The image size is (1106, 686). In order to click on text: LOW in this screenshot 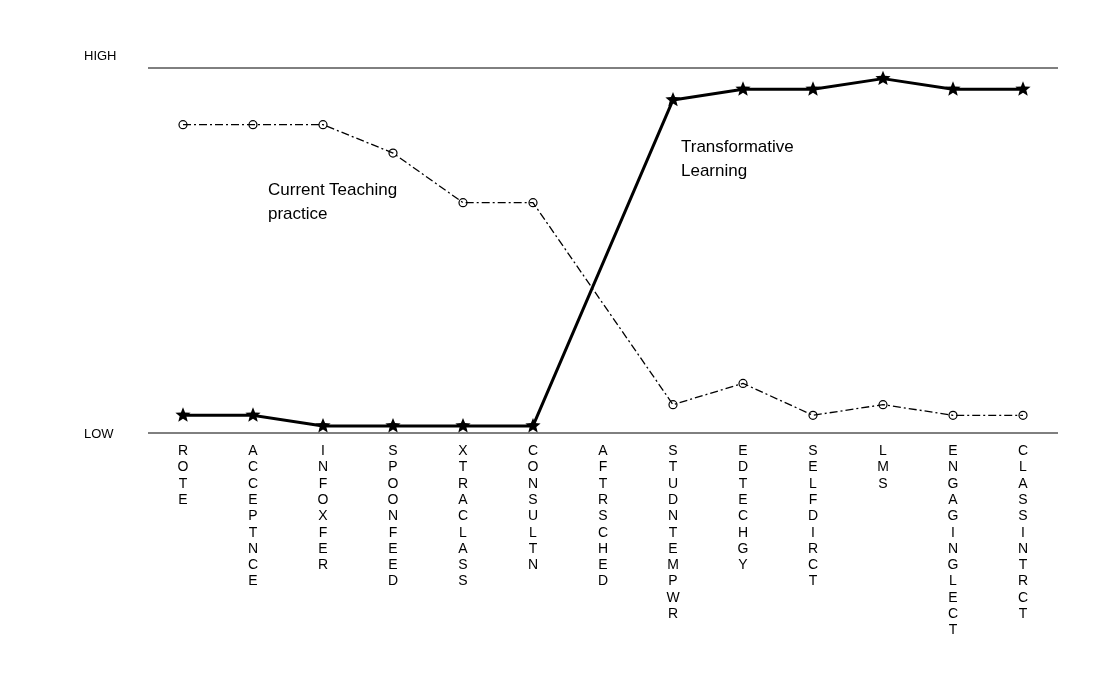, I will do `click(99, 433)`.